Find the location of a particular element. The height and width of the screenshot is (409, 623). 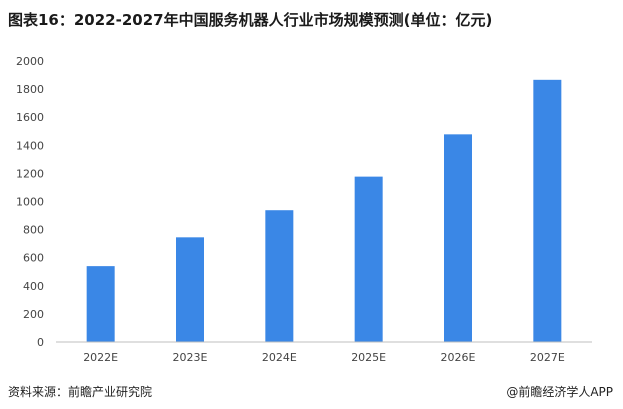

y-tick-label: 800 is located at coordinates (33, 230).